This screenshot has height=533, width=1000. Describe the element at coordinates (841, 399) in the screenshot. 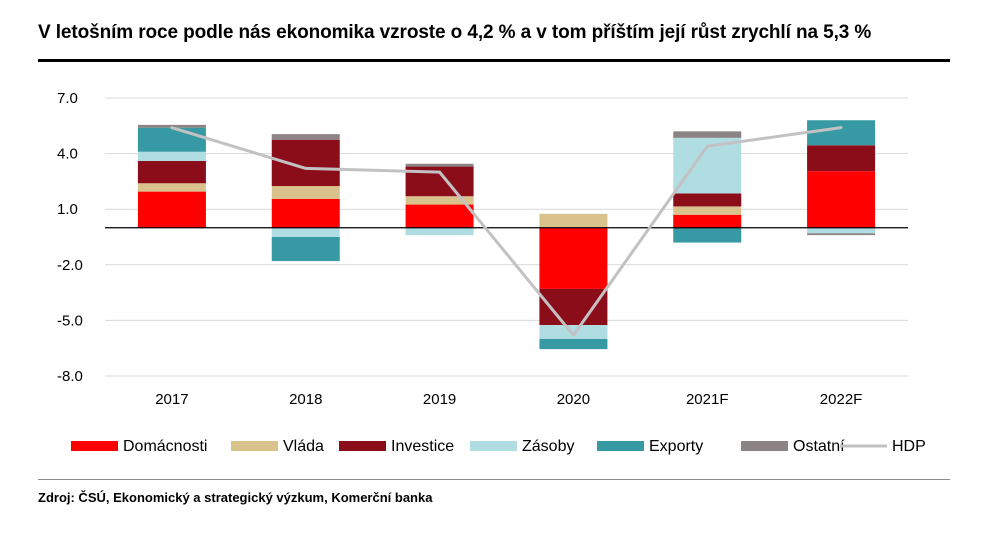

I see `x-tick-label: 2022F` at that location.